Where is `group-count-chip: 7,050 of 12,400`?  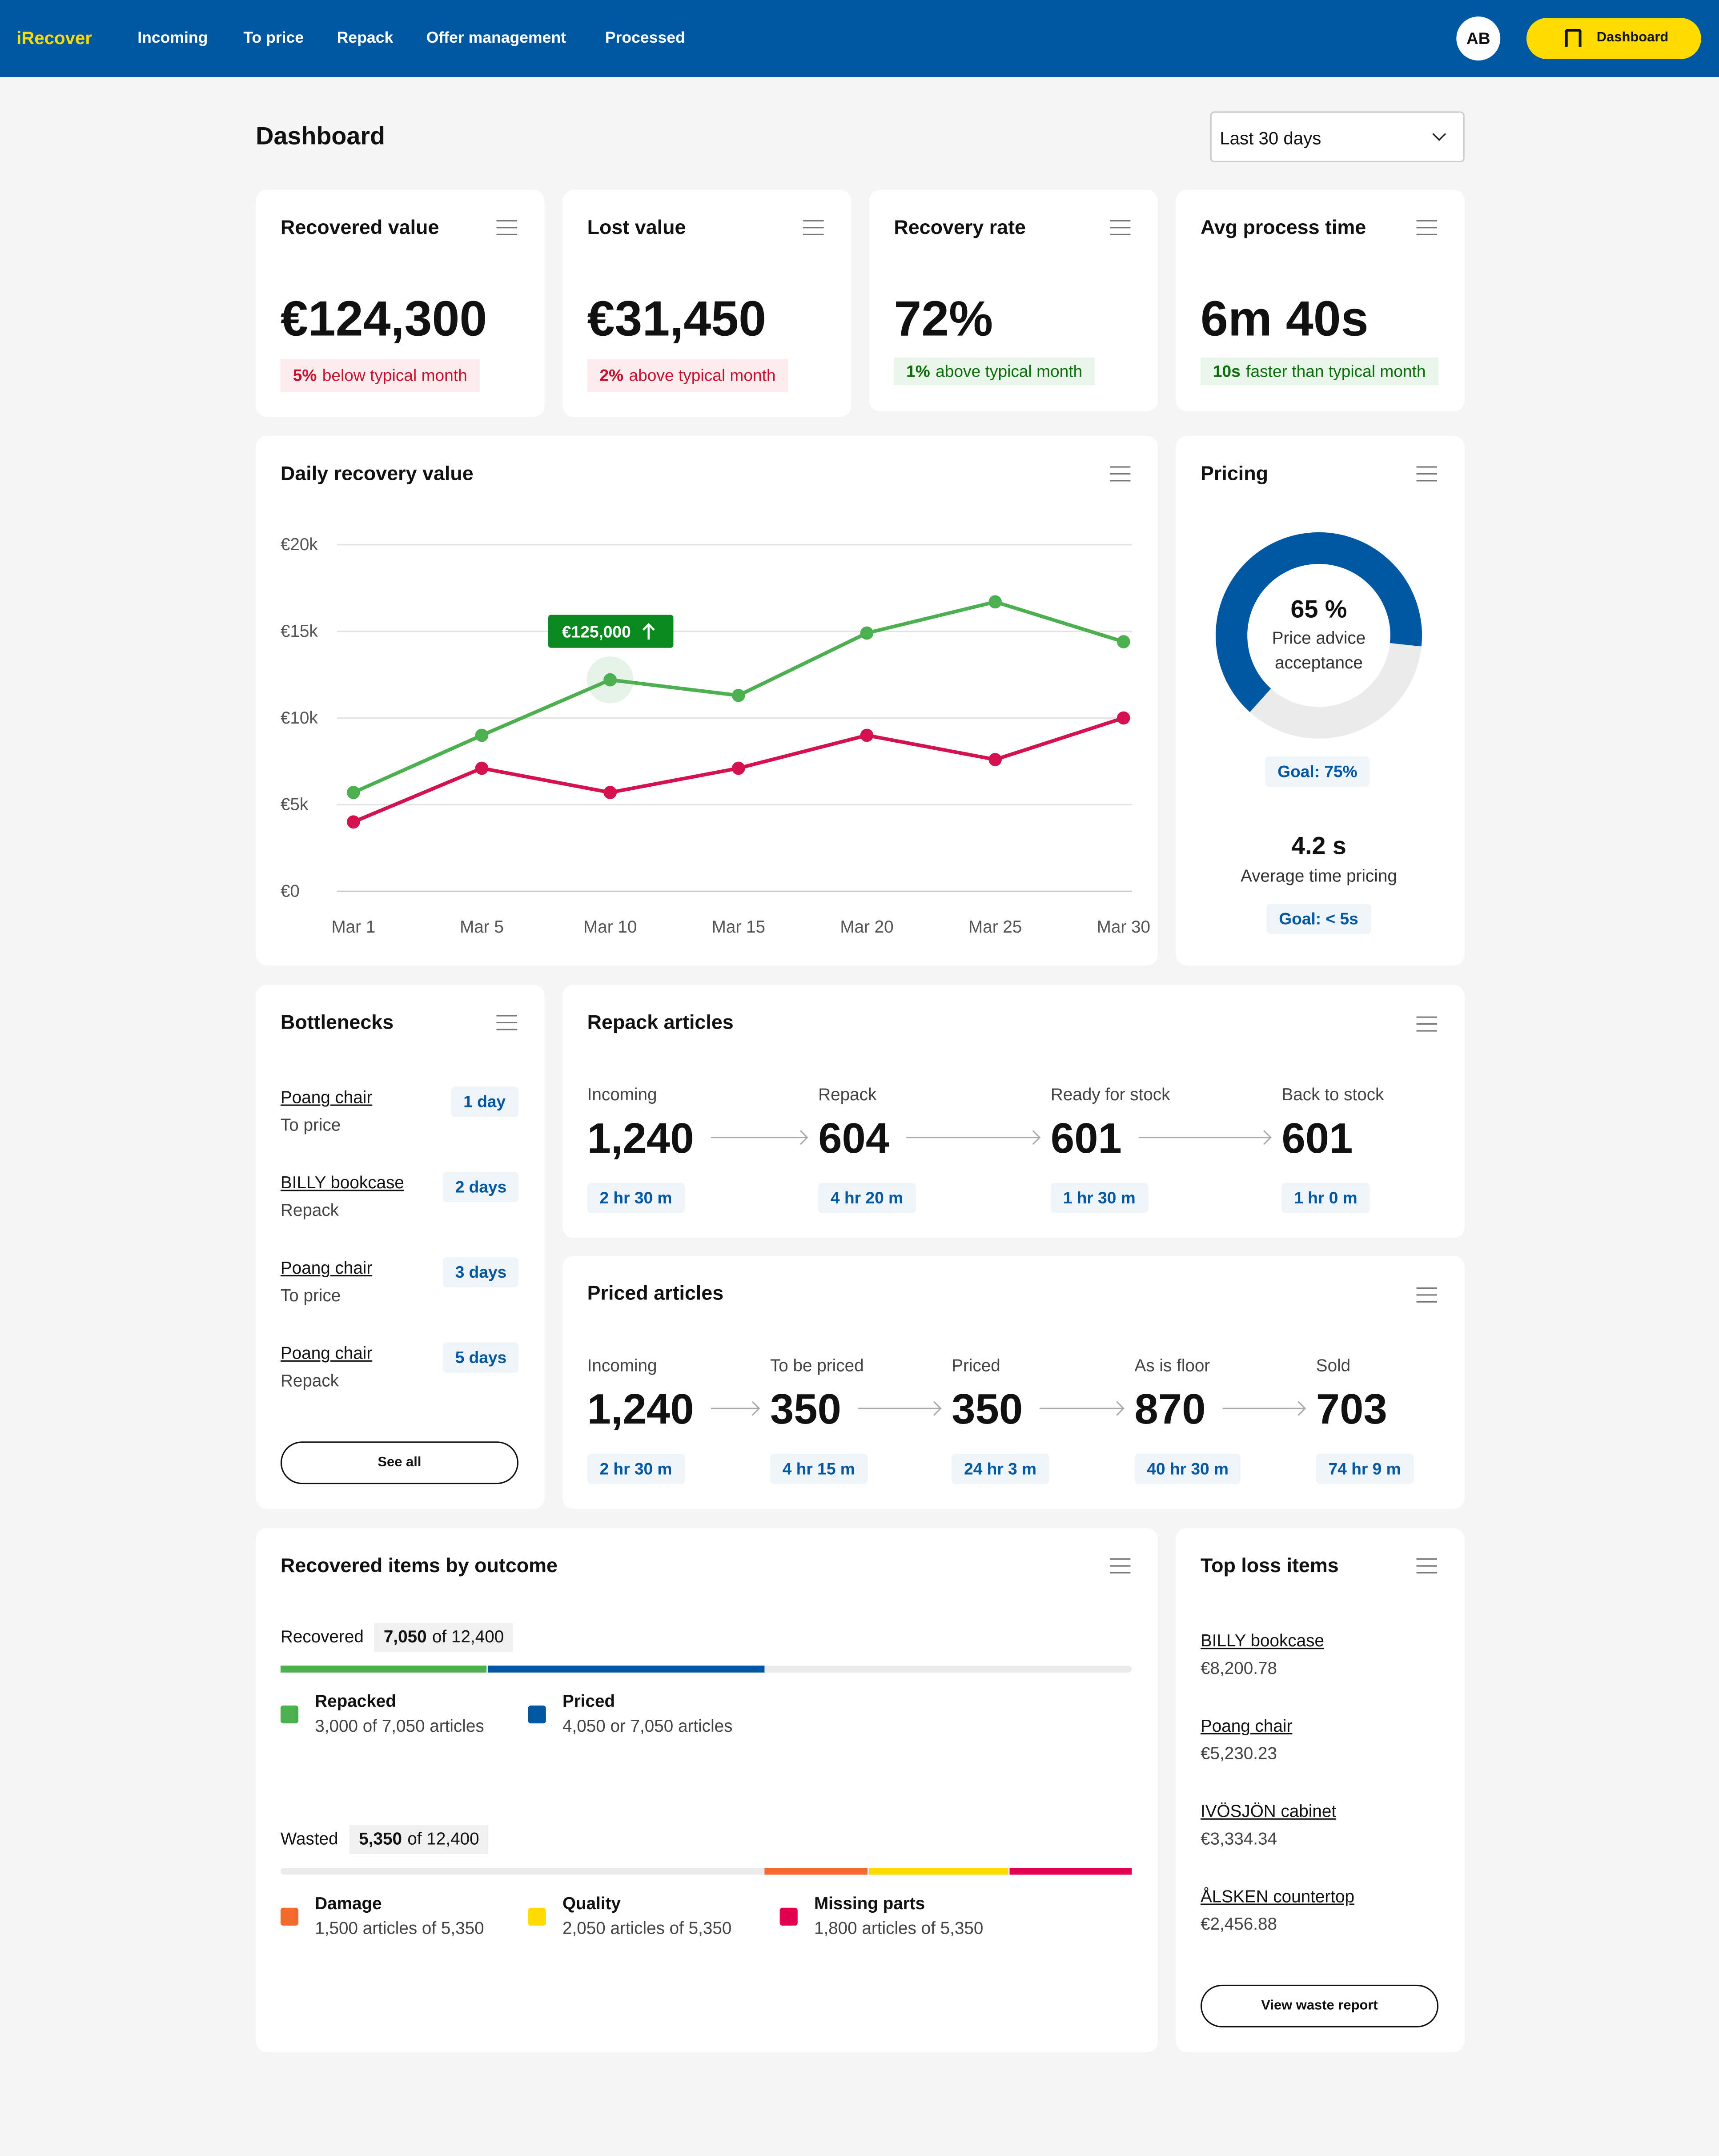 group-count-chip: 7,050 of 12,400 is located at coordinates (444, 1638).